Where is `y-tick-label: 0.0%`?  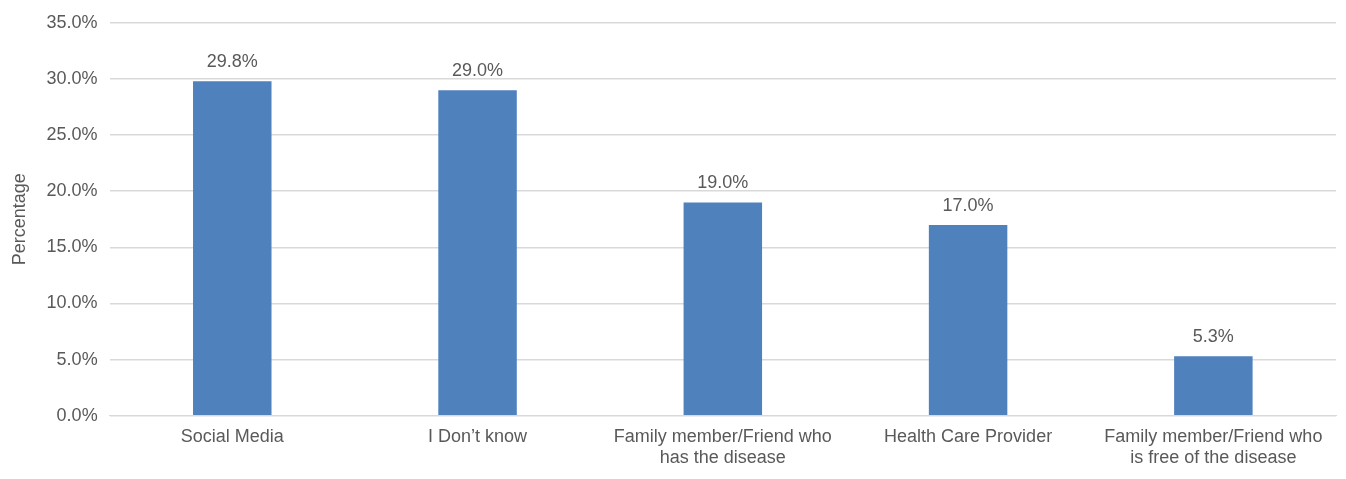 y-tick-label: 0.0% is located at coordinates (77, 414).